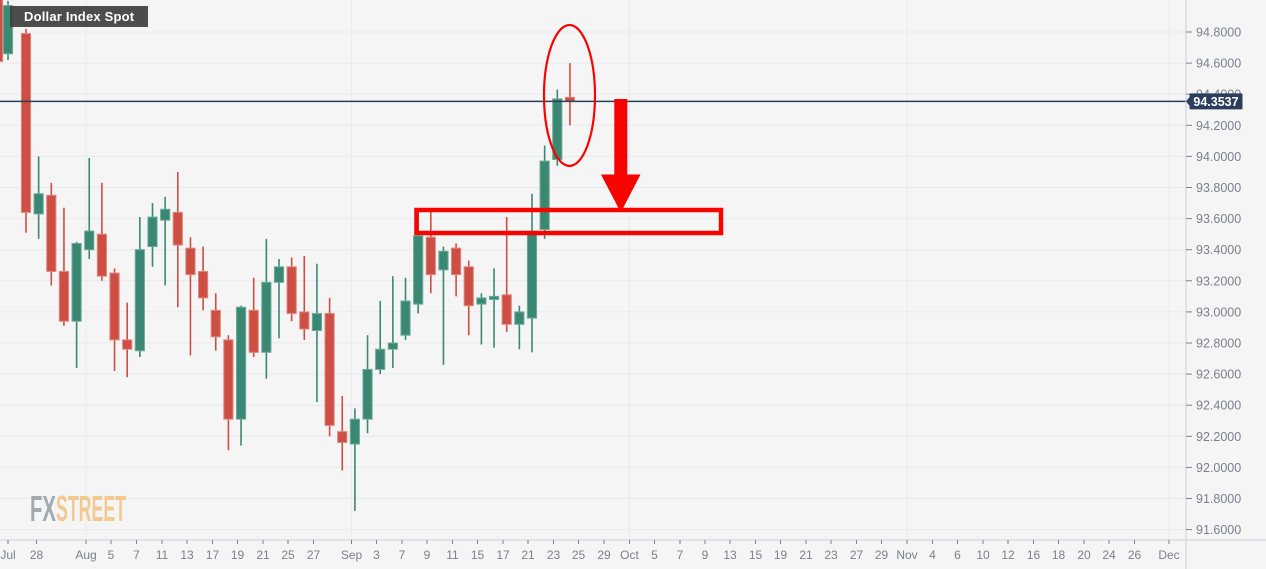 This screenshot has height=569, width=1266. Describe the element at coordinates (43, 508) in the screenshot. I see `watermark-fx: FX` at that location.